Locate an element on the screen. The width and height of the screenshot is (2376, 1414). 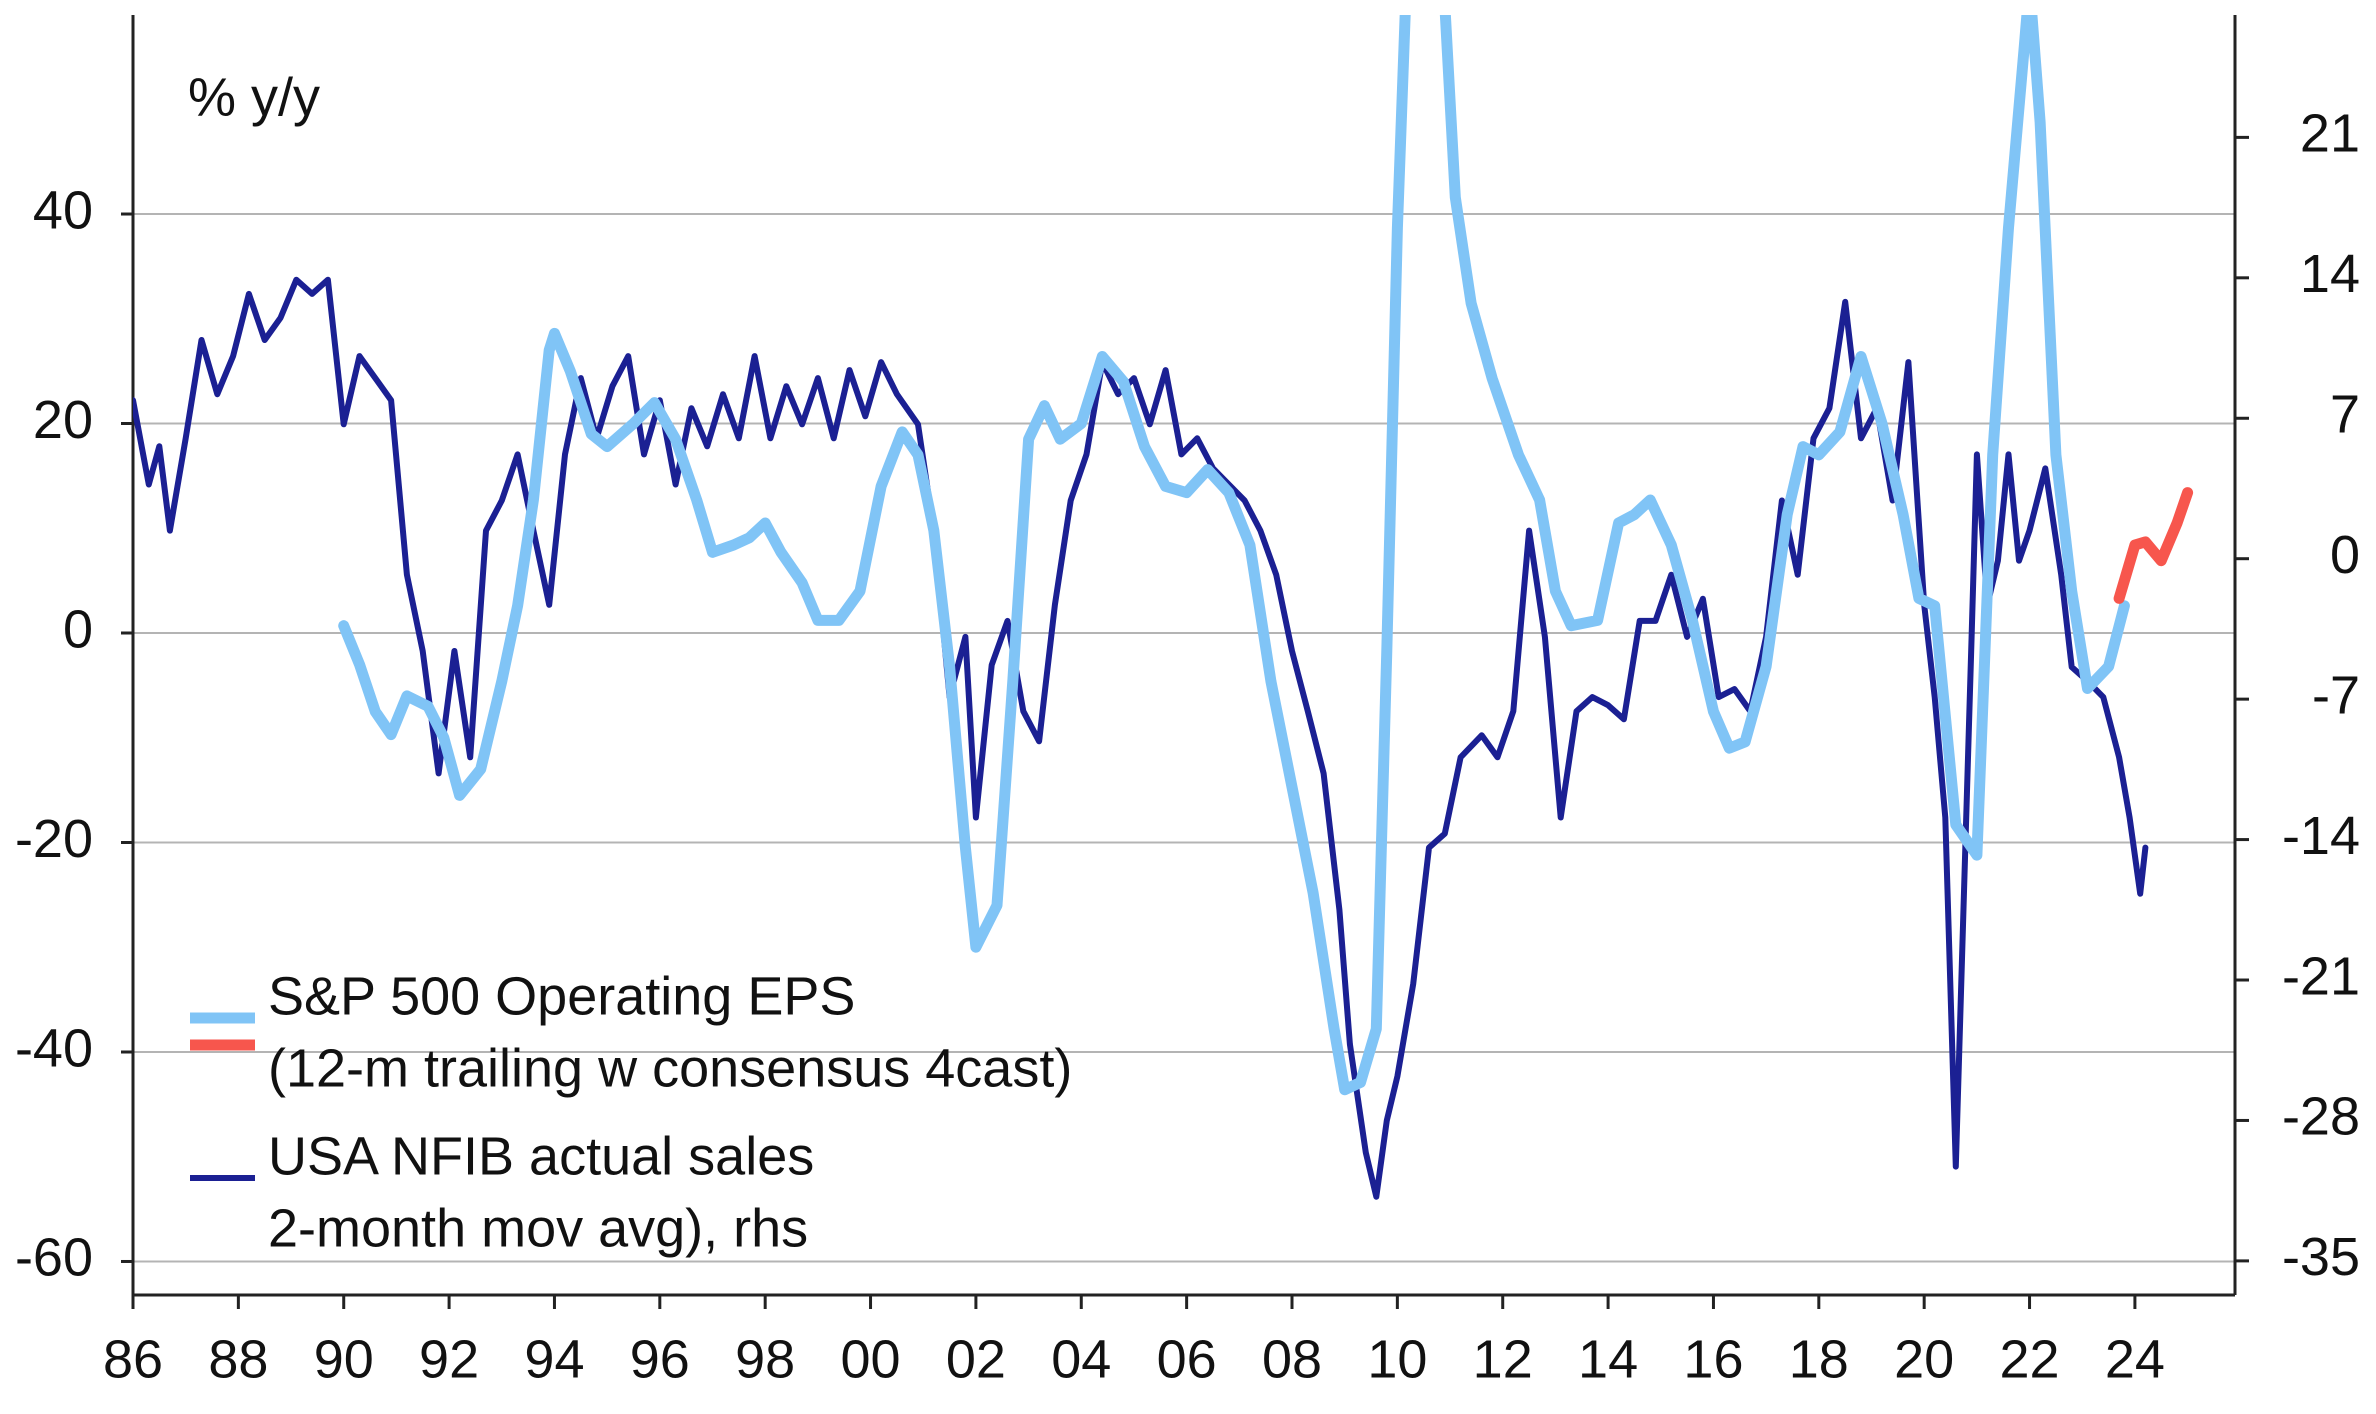
y-axis-unit: % y/y is located at coordinates (254, 97).